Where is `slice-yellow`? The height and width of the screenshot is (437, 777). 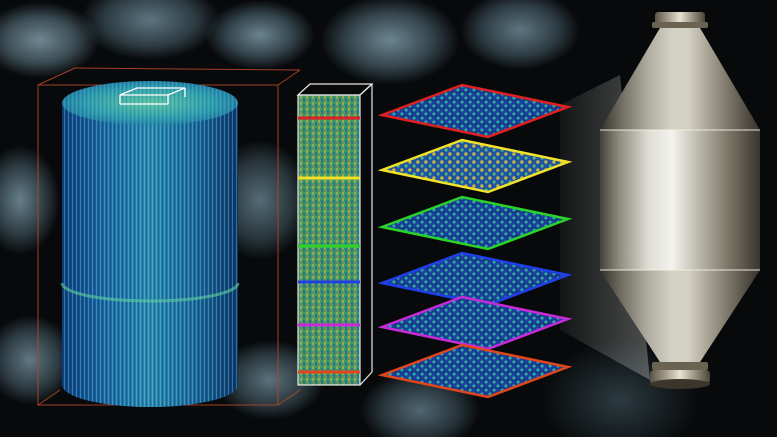 slice-yellow is located at coordinates (475, 166).